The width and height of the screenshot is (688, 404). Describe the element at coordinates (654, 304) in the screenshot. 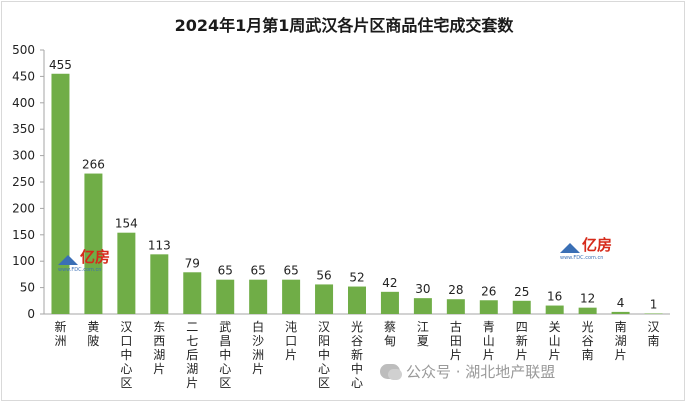

I see `data-label: 1` at that location.